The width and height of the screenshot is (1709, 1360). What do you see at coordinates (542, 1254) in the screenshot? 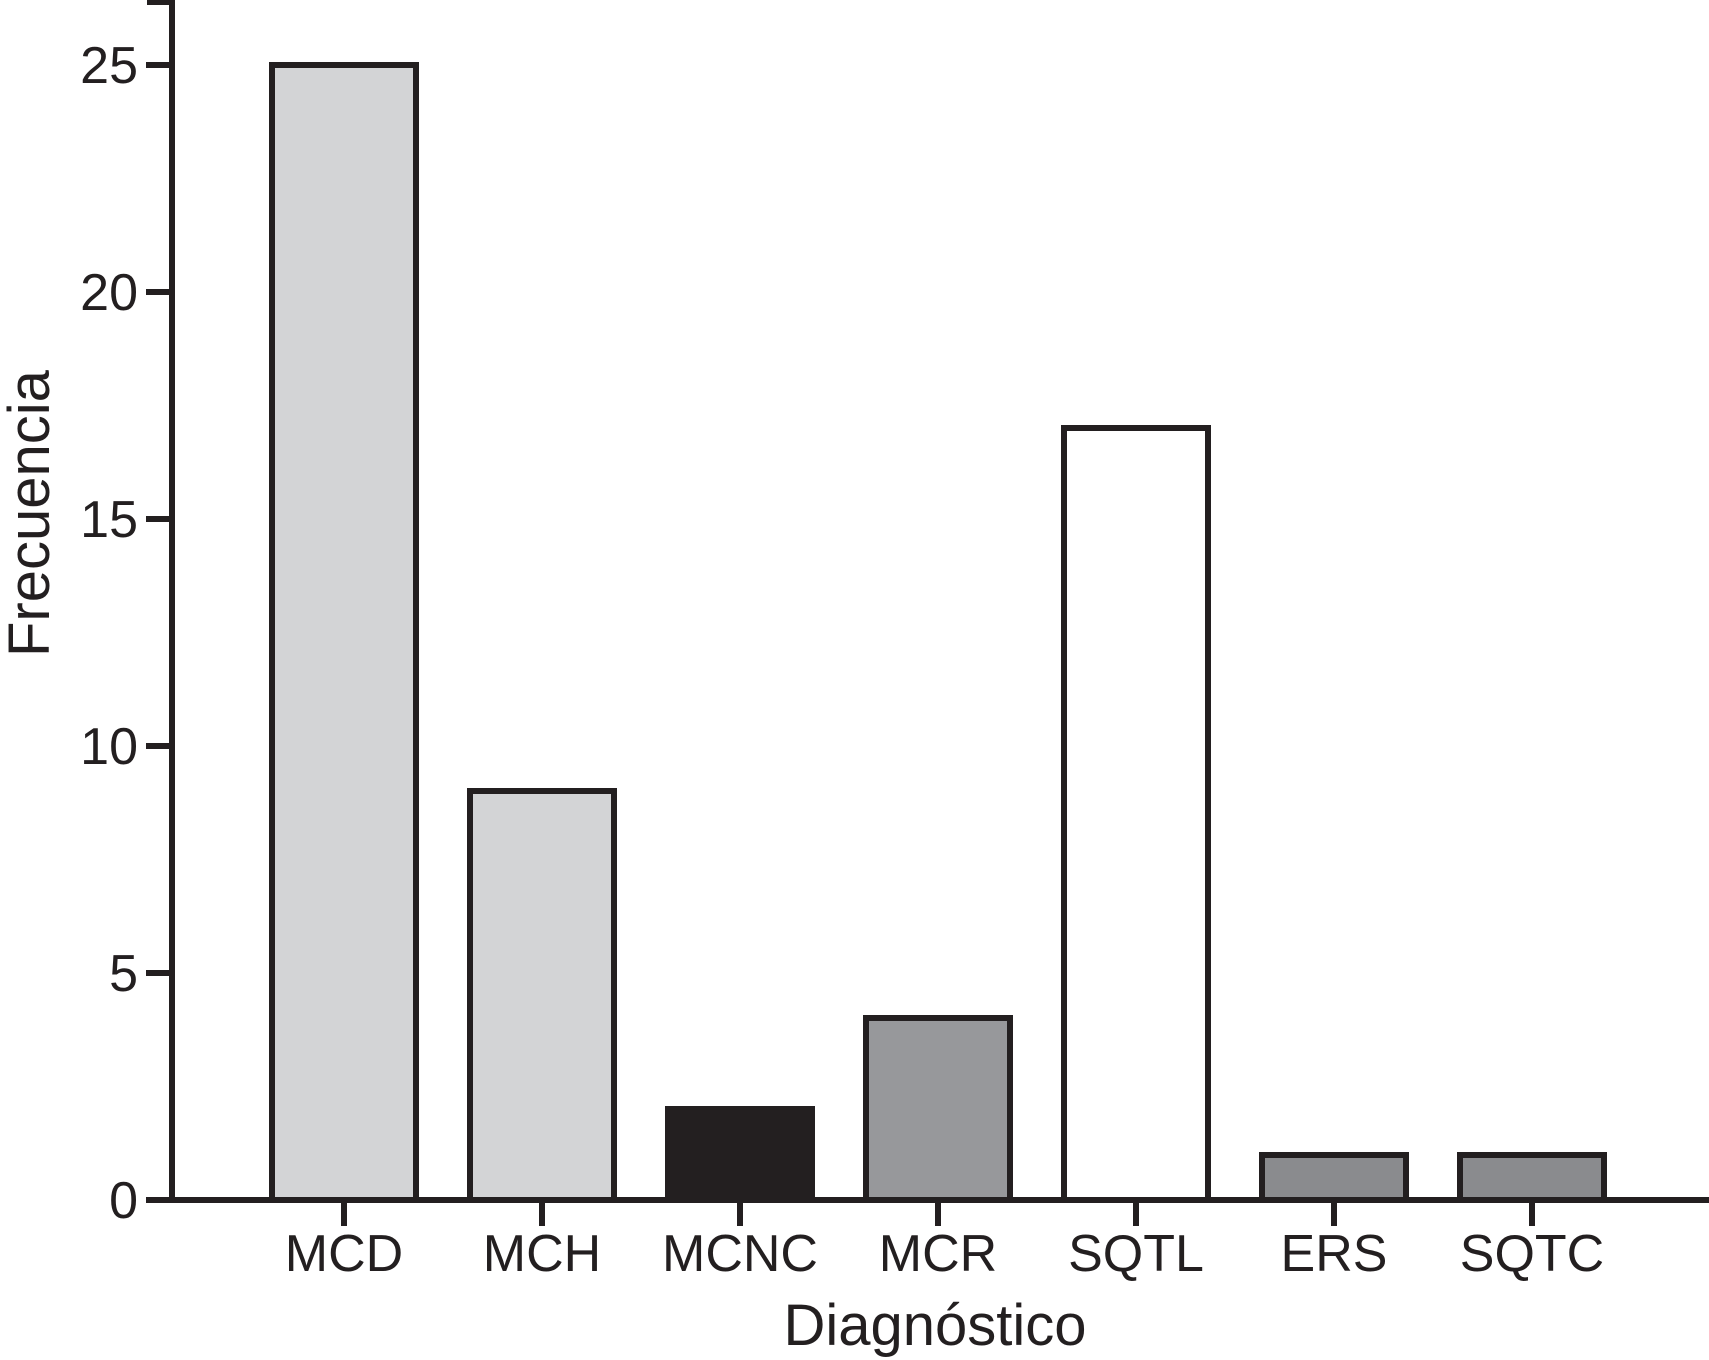
I see `x-cat-label-mch: MCH` at bounding box center [542, 1254].